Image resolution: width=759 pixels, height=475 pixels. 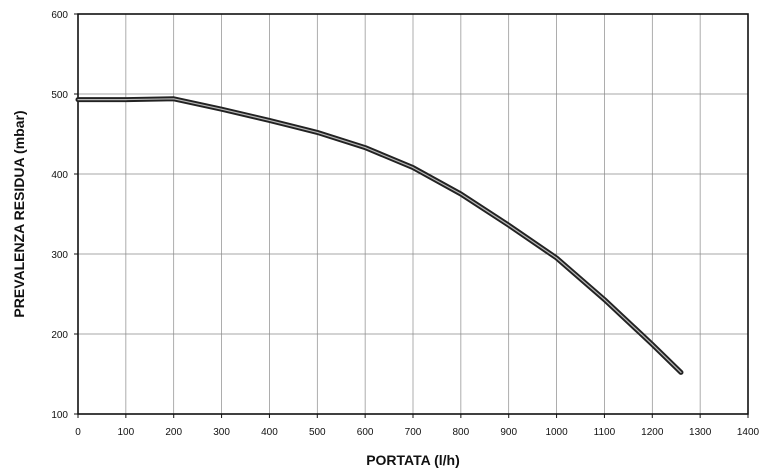 What do you see at coordinates (317, 432) in the screenshot?
I see `x-tick-label: 500` at bounding box center [317, 432].